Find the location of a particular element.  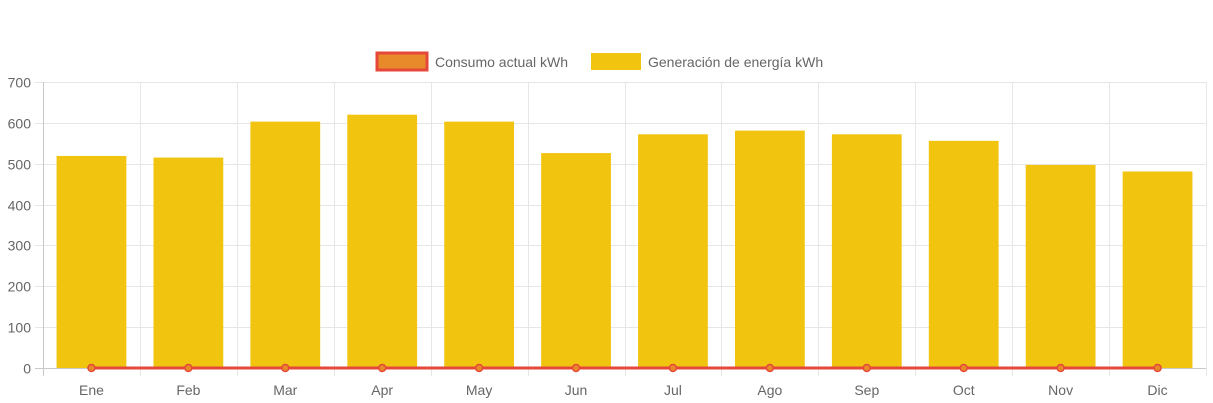

x-tick-label: Jul is located at coordinates (673, 390).